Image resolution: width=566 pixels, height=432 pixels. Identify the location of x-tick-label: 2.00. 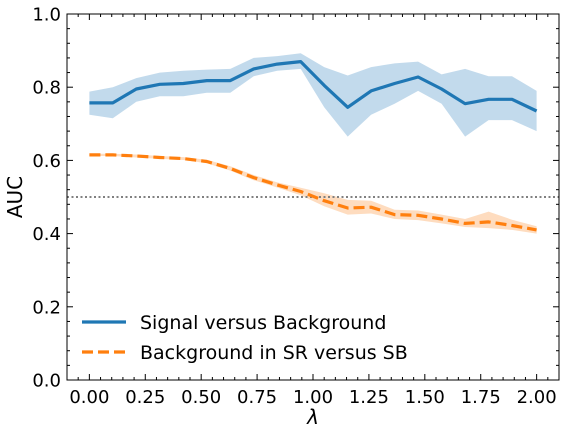
(537, 397).